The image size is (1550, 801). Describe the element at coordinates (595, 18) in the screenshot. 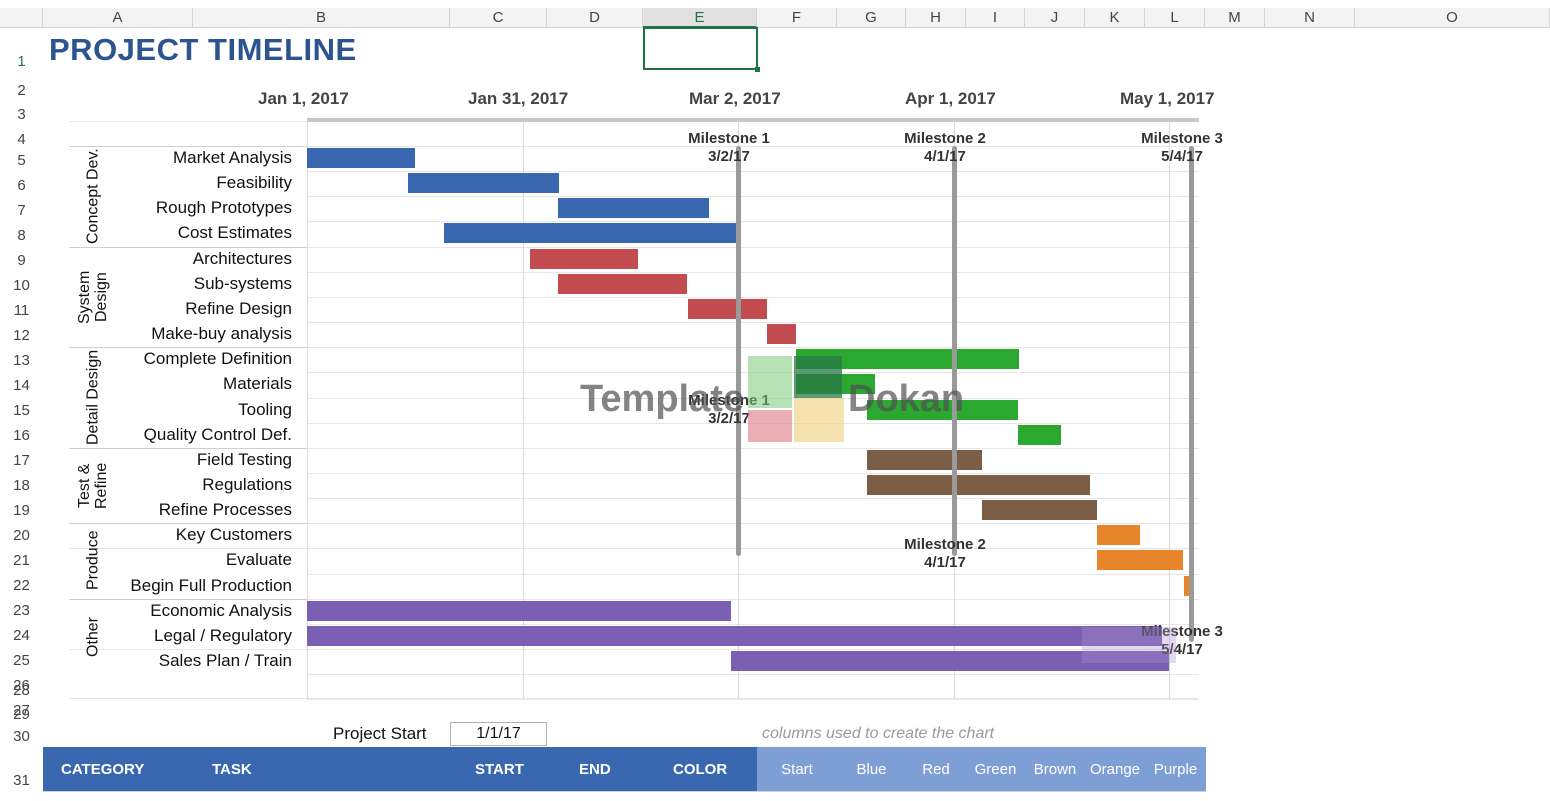

I see `column-header-d: D` at that location.